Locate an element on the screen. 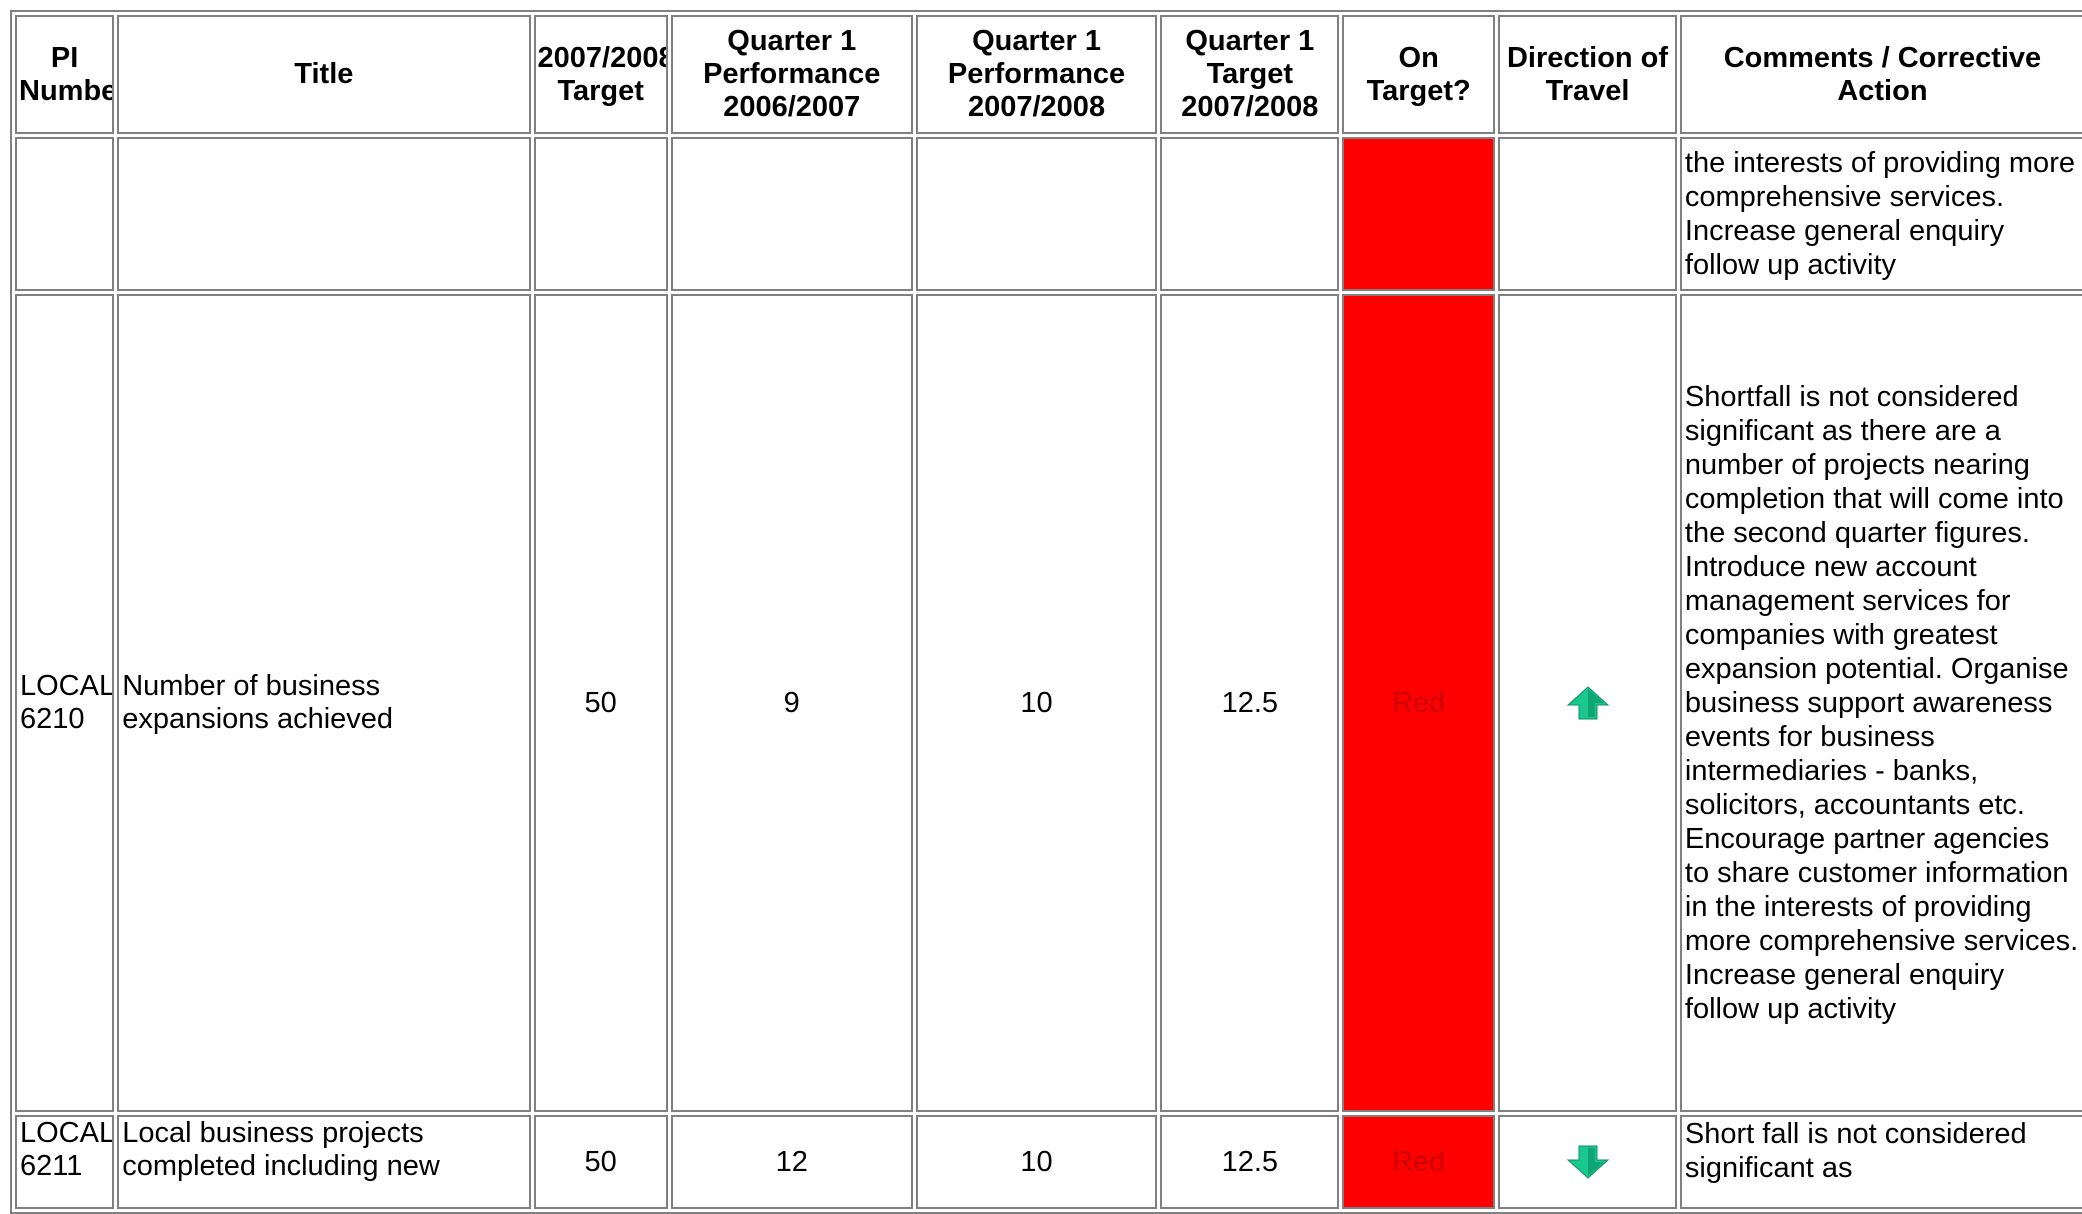  header-q1-target: Quarter 1 Target 2007/2008 is located at coordinates (1250, 74).